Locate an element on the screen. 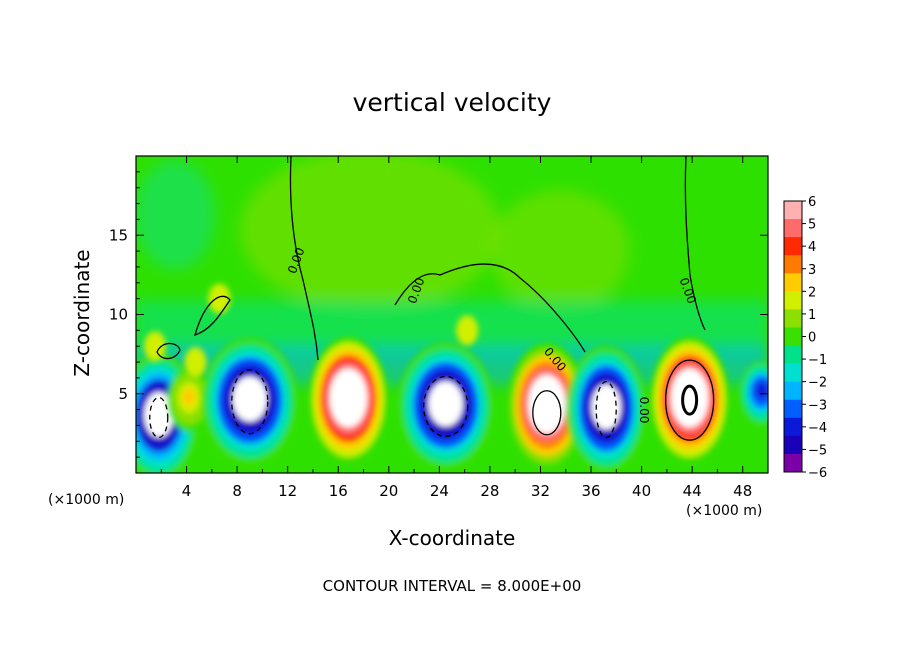 The width and height of the screenshot is (904, 654). colorbar: 6 5 4 3 2 1 0 −1 −2 −3 −4 −5 −6 is located at coordinates (805, 338).